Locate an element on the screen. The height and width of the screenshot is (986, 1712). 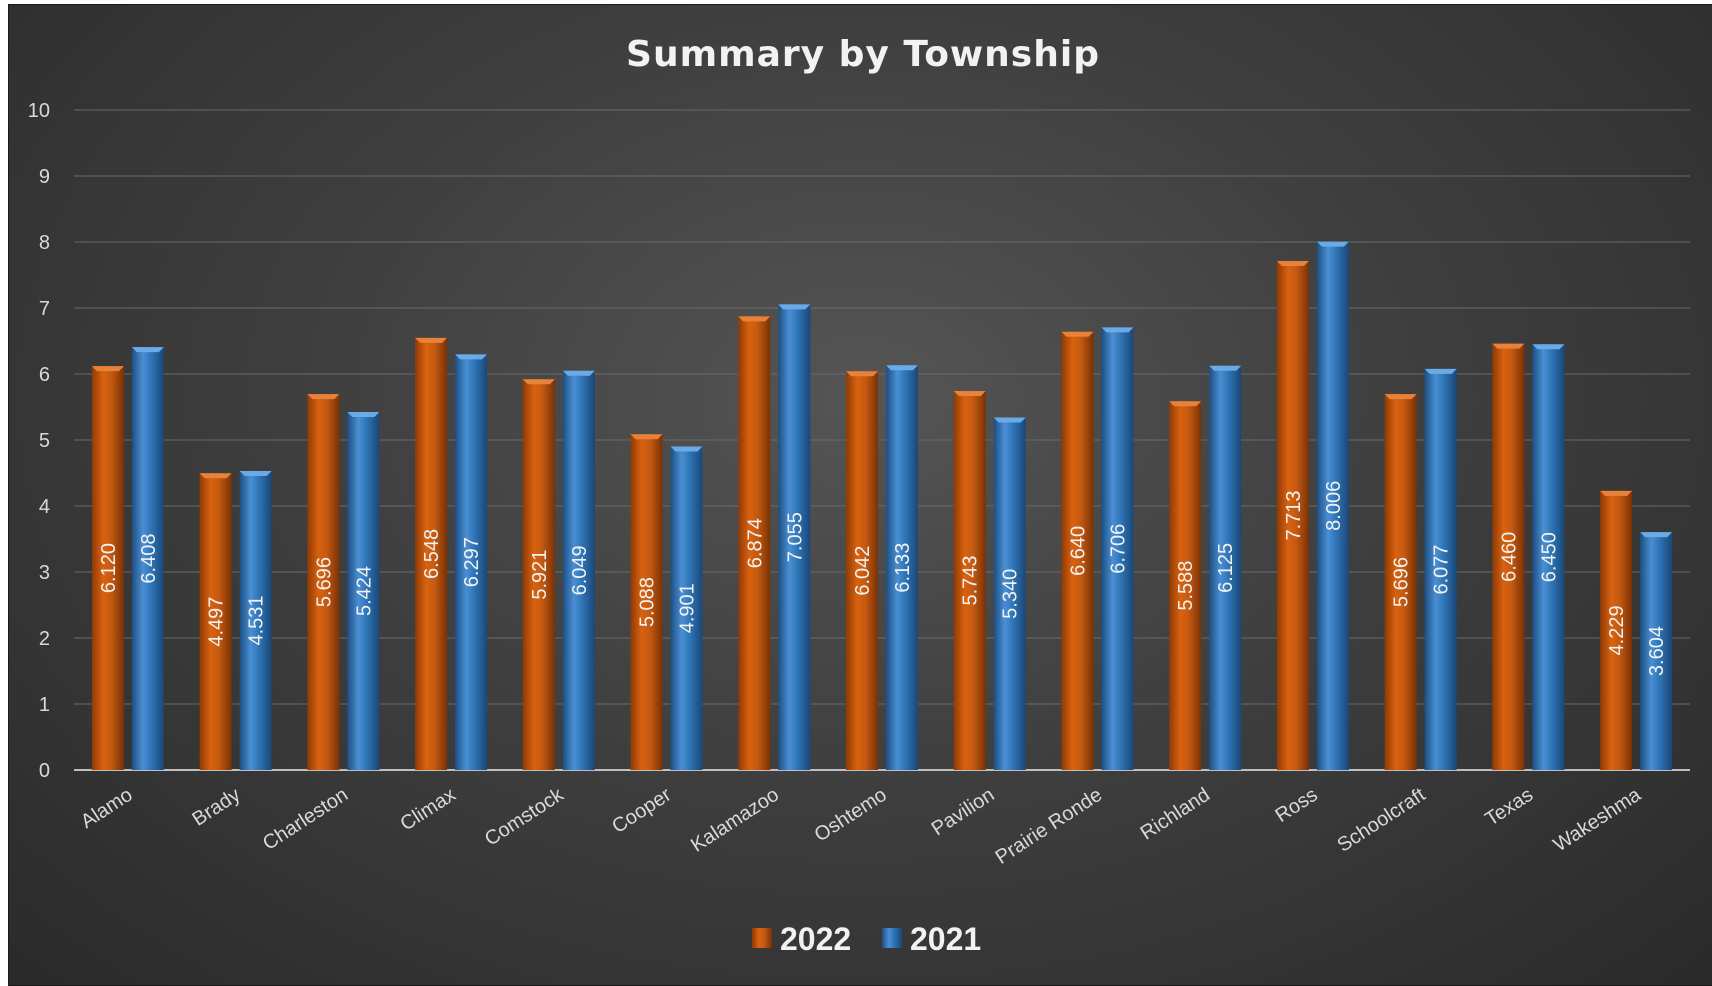
x-tick-label: Pavilion is located at coordinates (963, 812).